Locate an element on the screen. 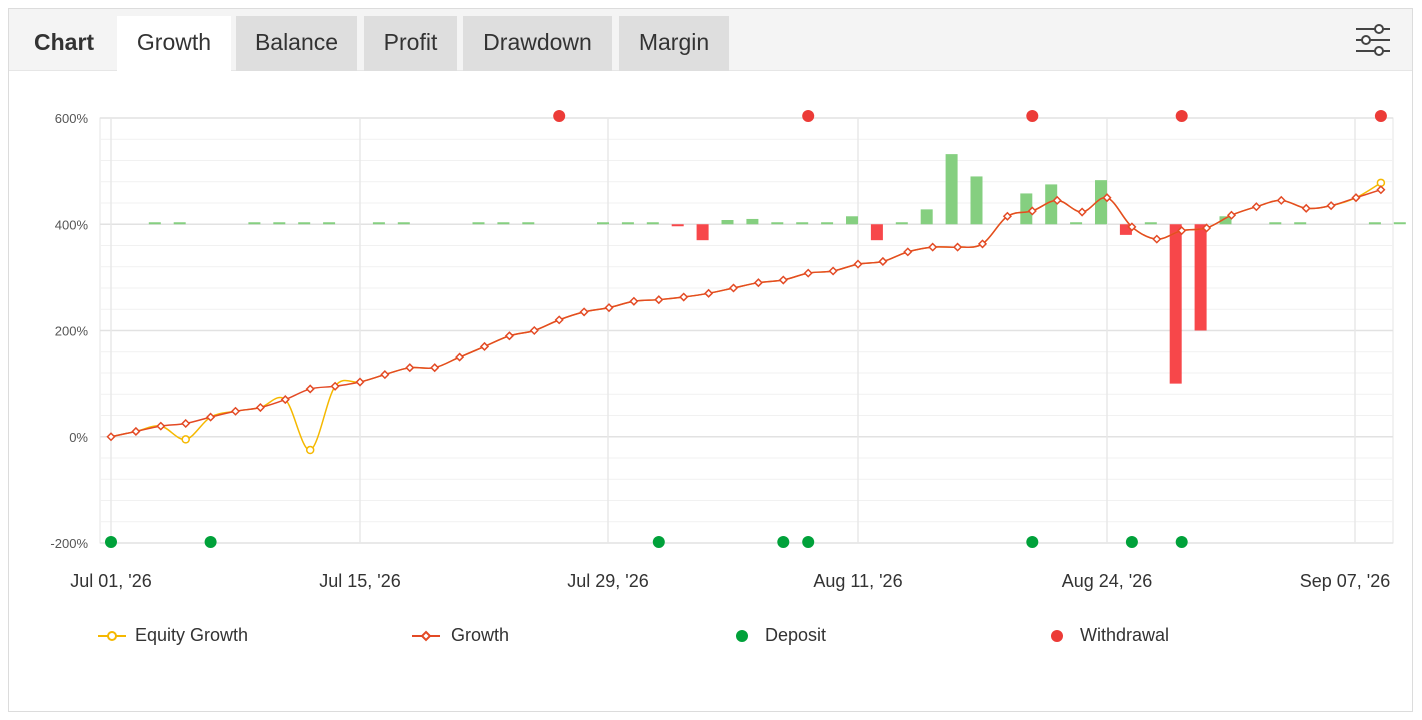  y-tick-label: 600% is located at coordinates (72, 118).